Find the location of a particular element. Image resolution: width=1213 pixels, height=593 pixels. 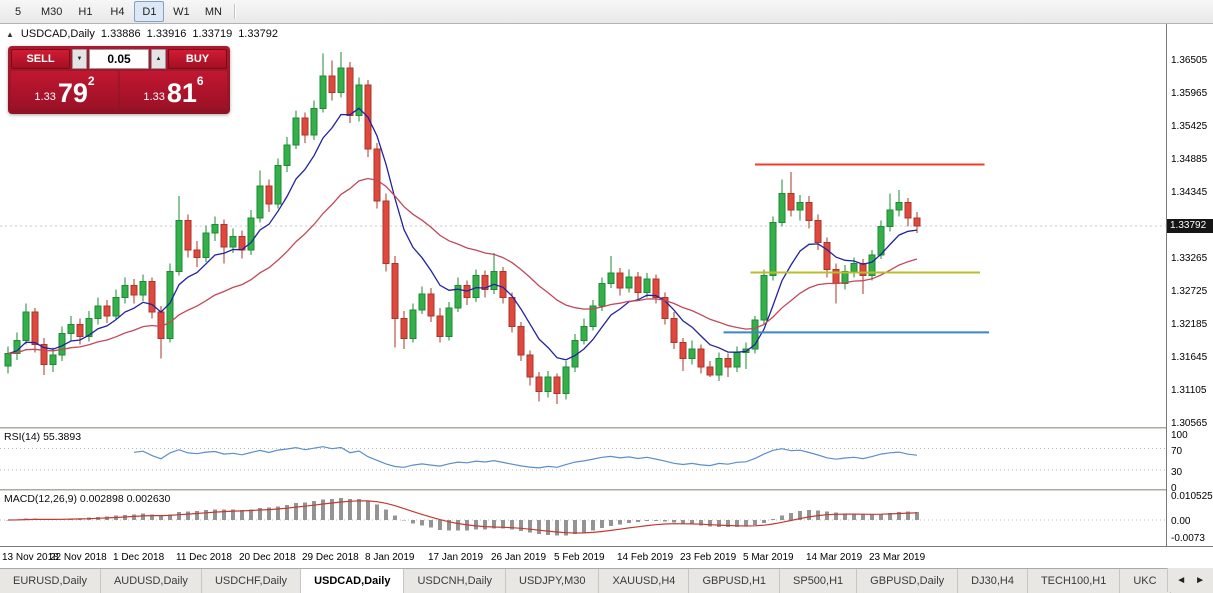

macd-axis-label: 0.010525 is located at coordinates (1192, 496).